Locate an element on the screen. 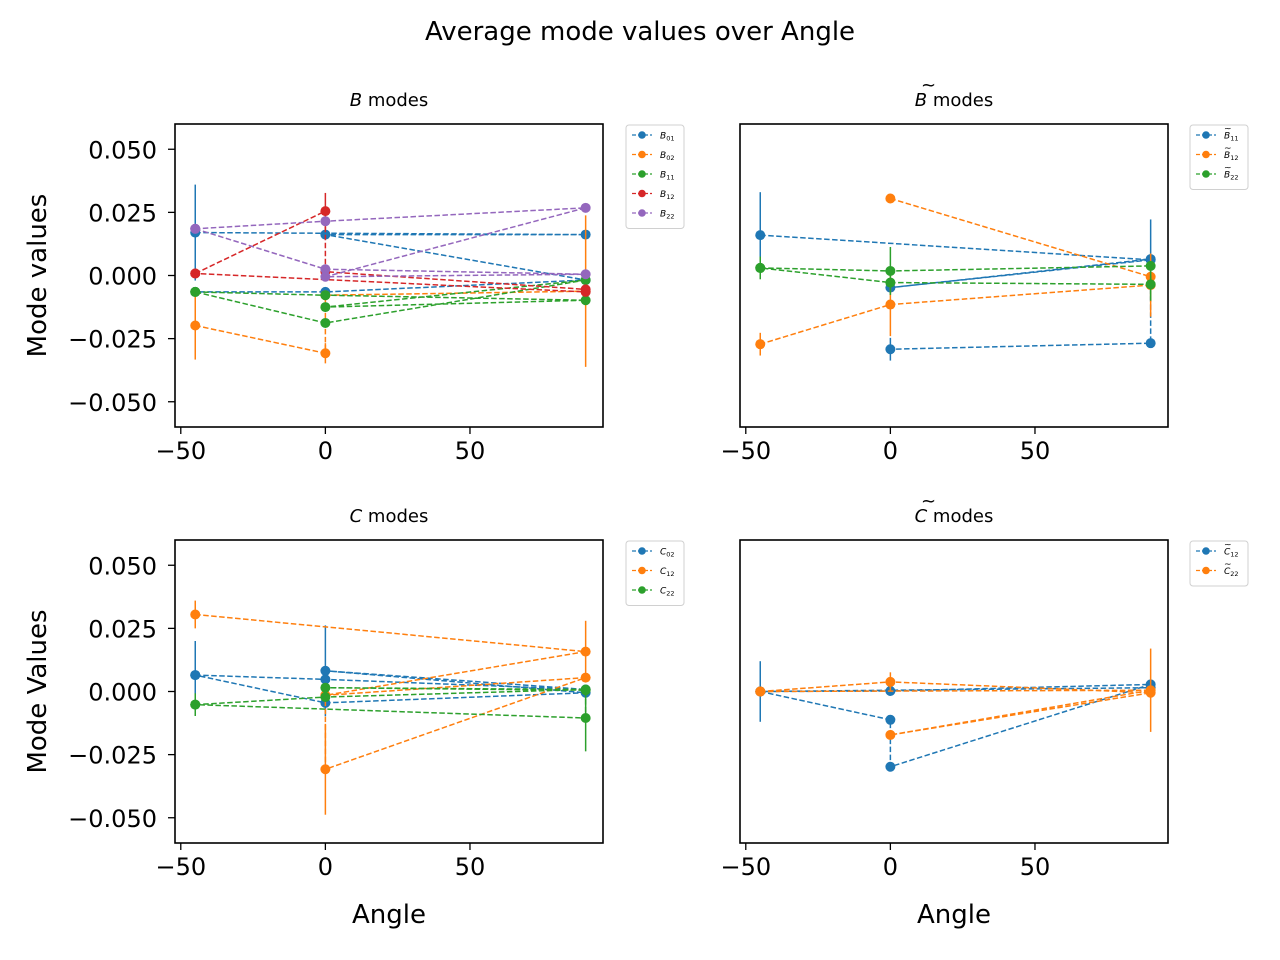 Image resolution: width=1280 pixels, height=960 pixels. y-tick-label: 0.025 is located at coordinates (122, 213).